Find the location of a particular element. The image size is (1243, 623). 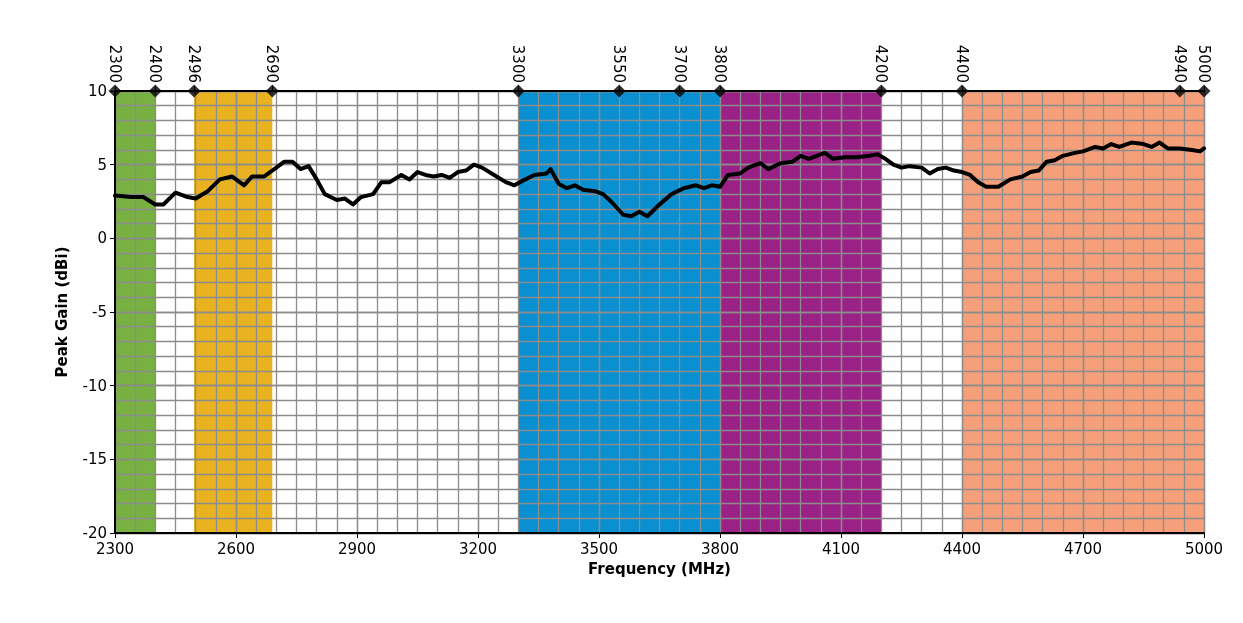

y-axis-title: Peak Gain (dBi) is located at coordinates (61, 312).